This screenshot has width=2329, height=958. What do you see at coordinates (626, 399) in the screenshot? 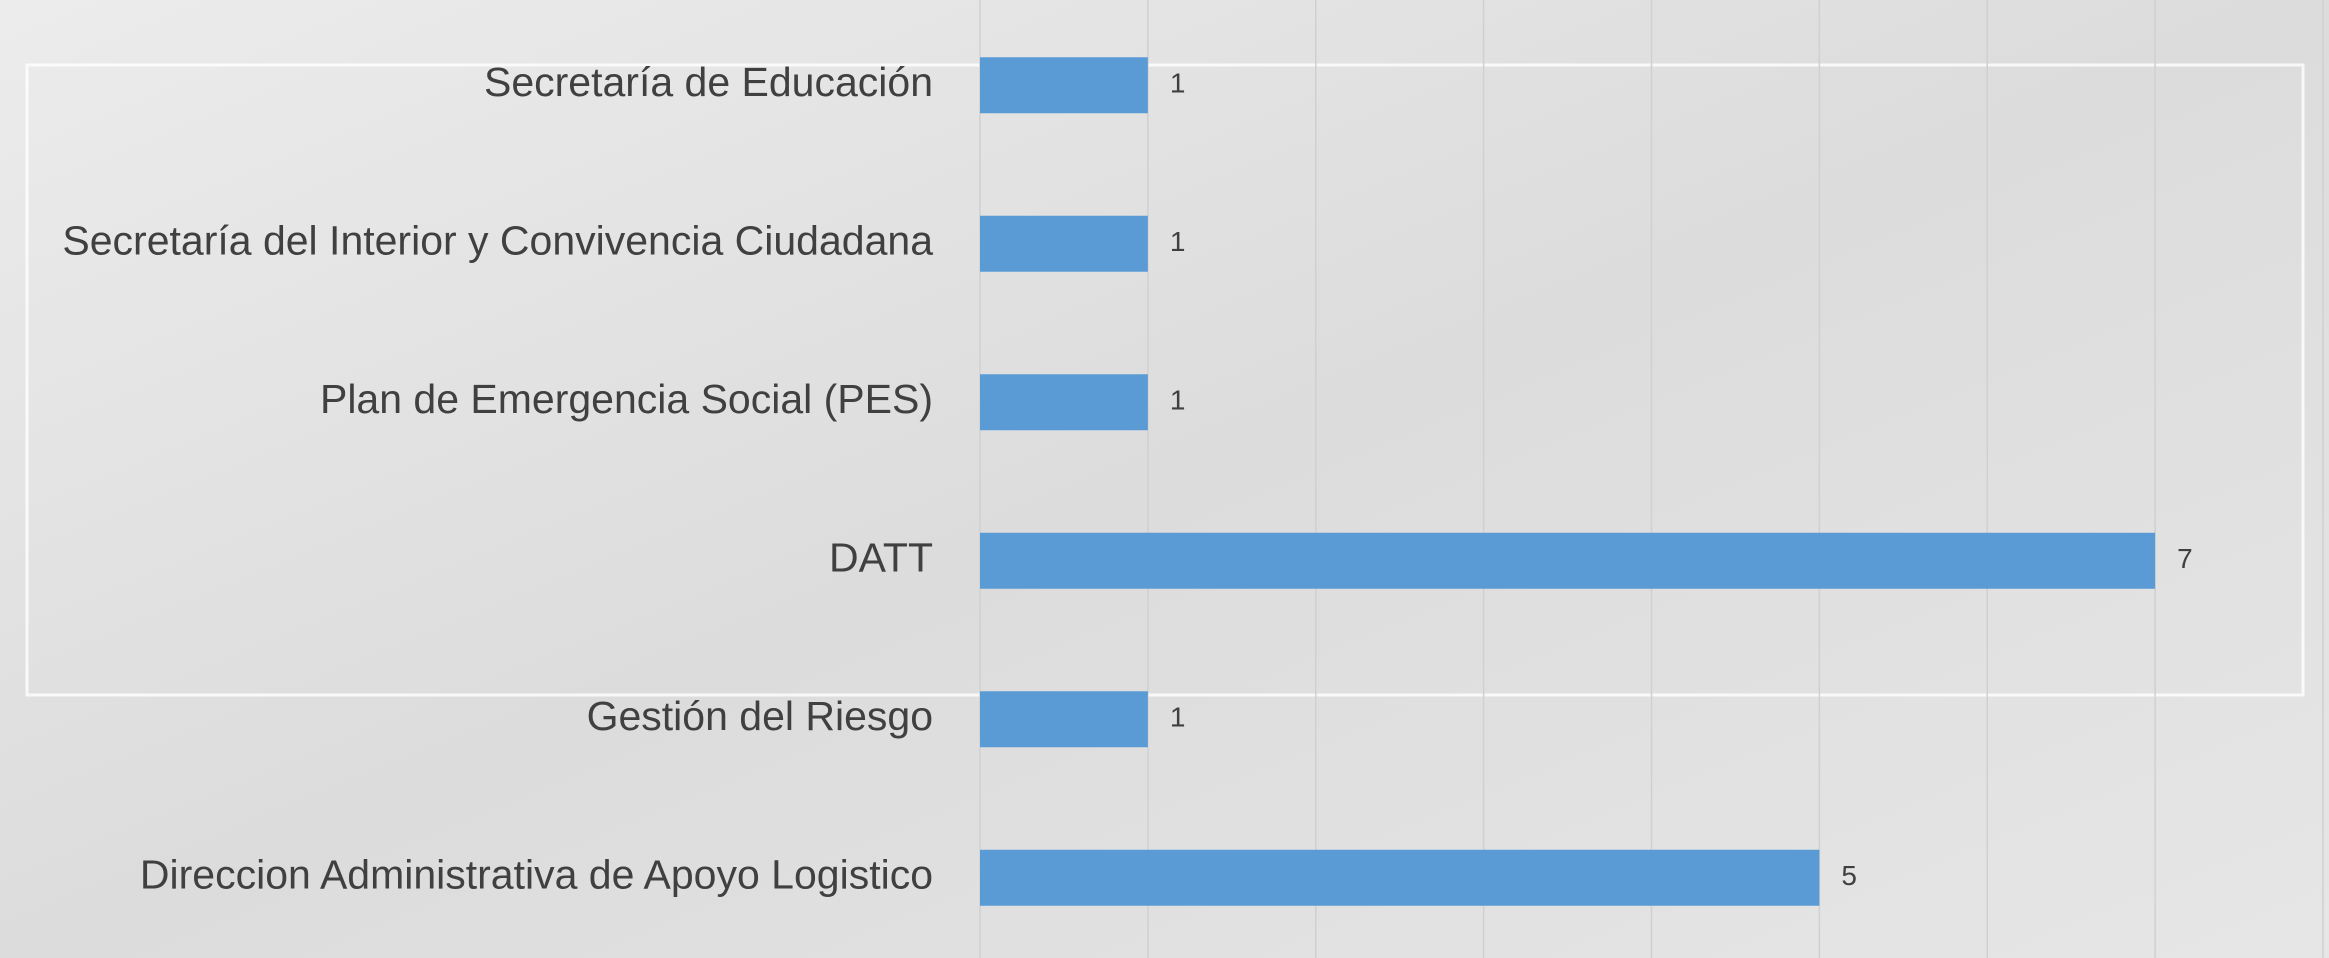
I see `y-tick-label: Plan de Emergencia Social (PES)` at bounding box center [626, 399].